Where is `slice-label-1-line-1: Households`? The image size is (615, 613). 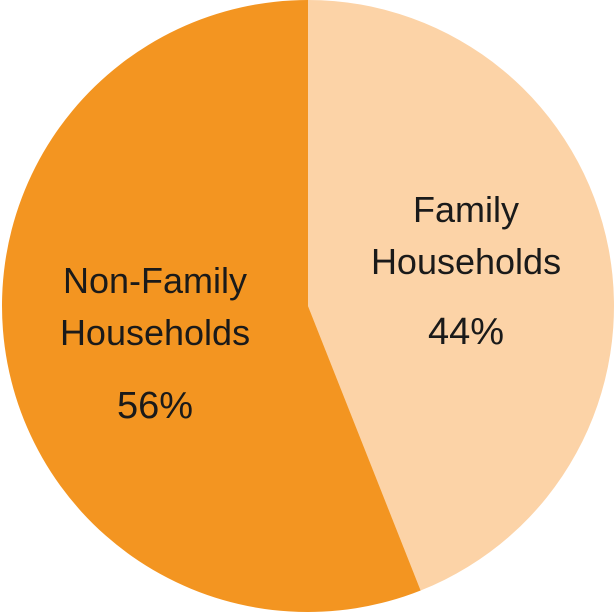
slice-label-1-line-1: Households is located at coordinates (155, 332).